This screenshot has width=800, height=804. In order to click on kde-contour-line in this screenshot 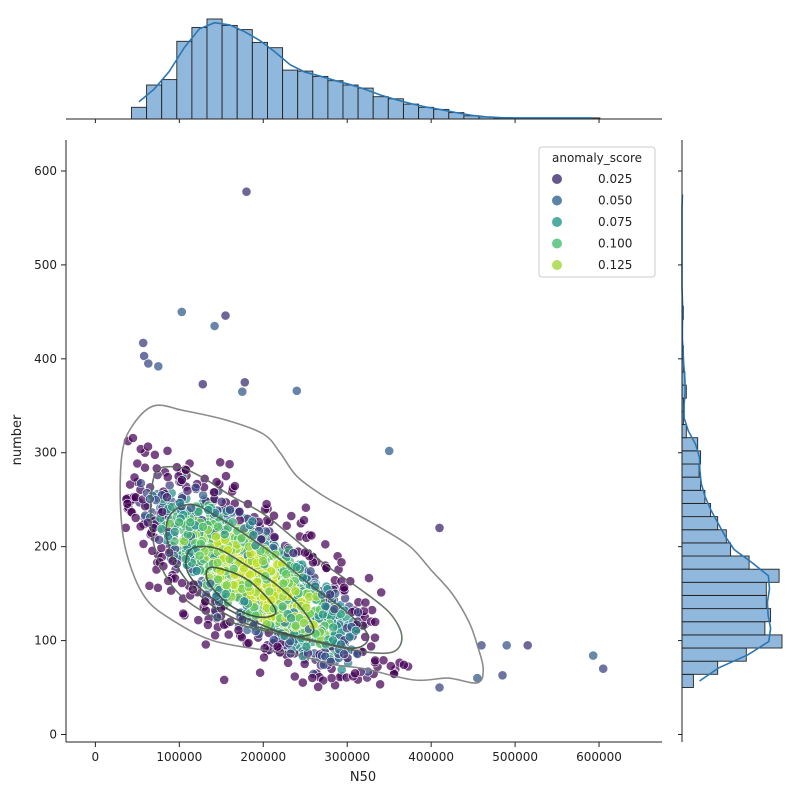, I will do `click(276, 560)`.